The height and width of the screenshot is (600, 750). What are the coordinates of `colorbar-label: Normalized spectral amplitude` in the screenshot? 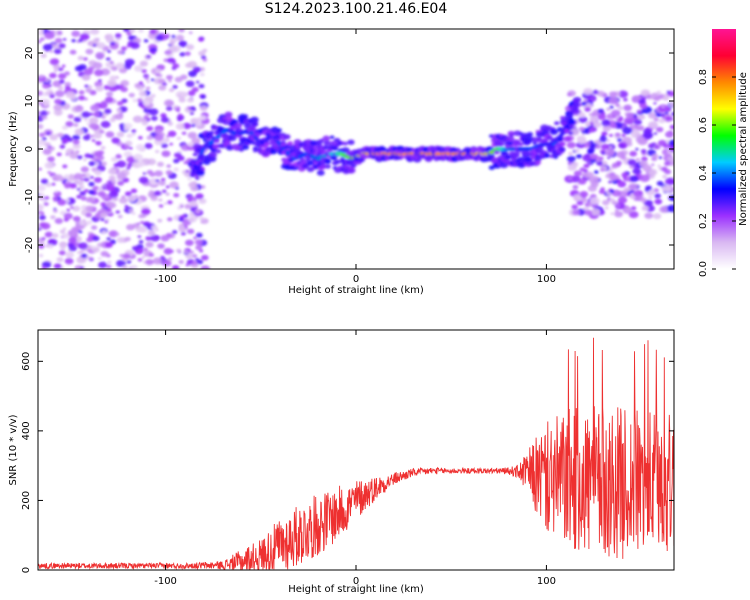 It's located at (743, 149).